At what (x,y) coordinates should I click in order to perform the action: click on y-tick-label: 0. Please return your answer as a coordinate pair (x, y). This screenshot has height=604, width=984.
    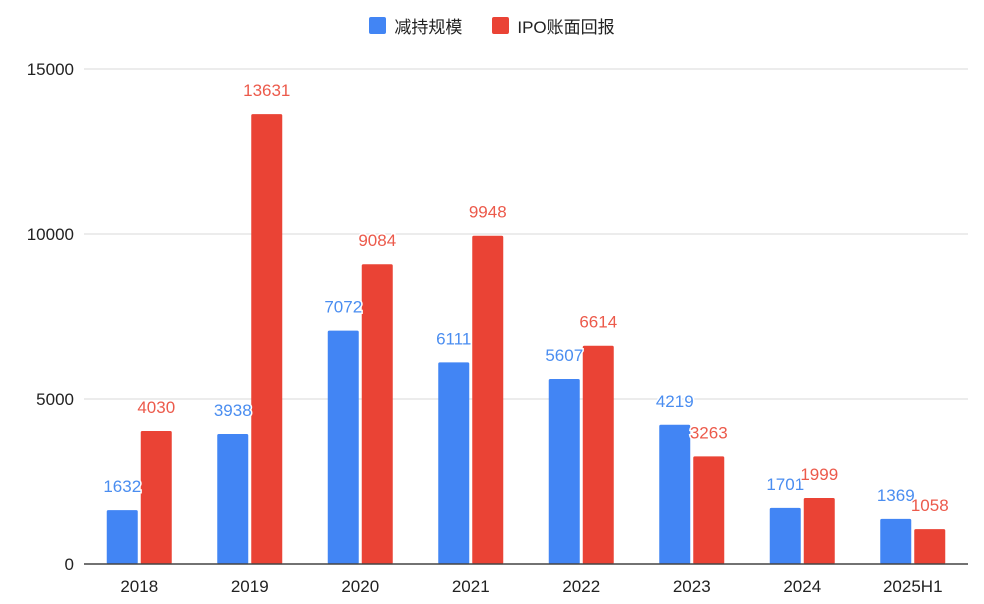
    Looking at the image, I should click on (69, 564).